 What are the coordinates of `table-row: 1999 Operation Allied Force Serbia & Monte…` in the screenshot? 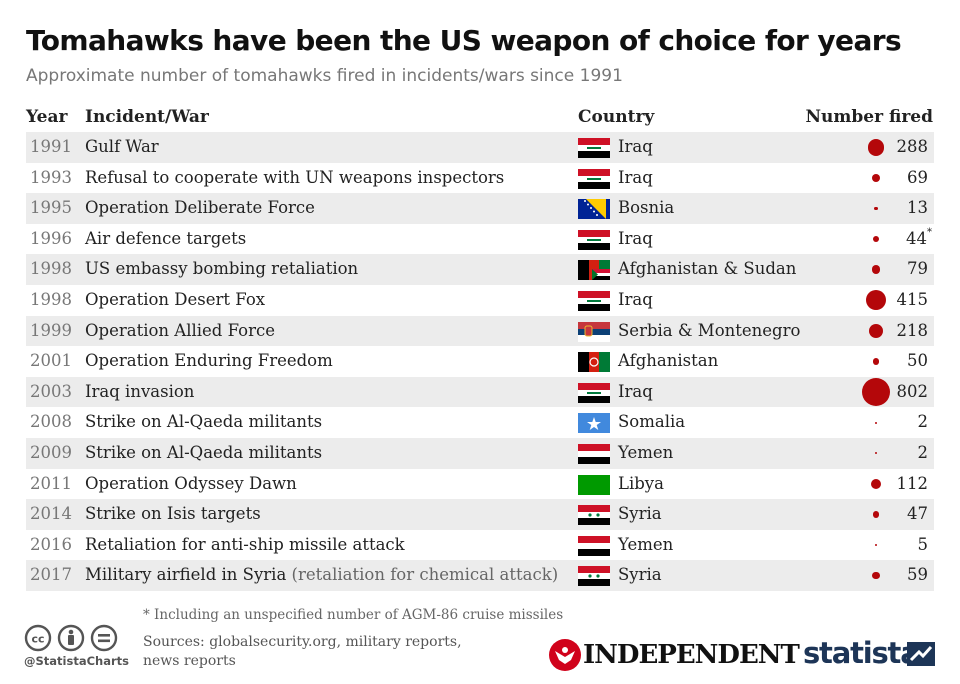 It's located at (480, 331).